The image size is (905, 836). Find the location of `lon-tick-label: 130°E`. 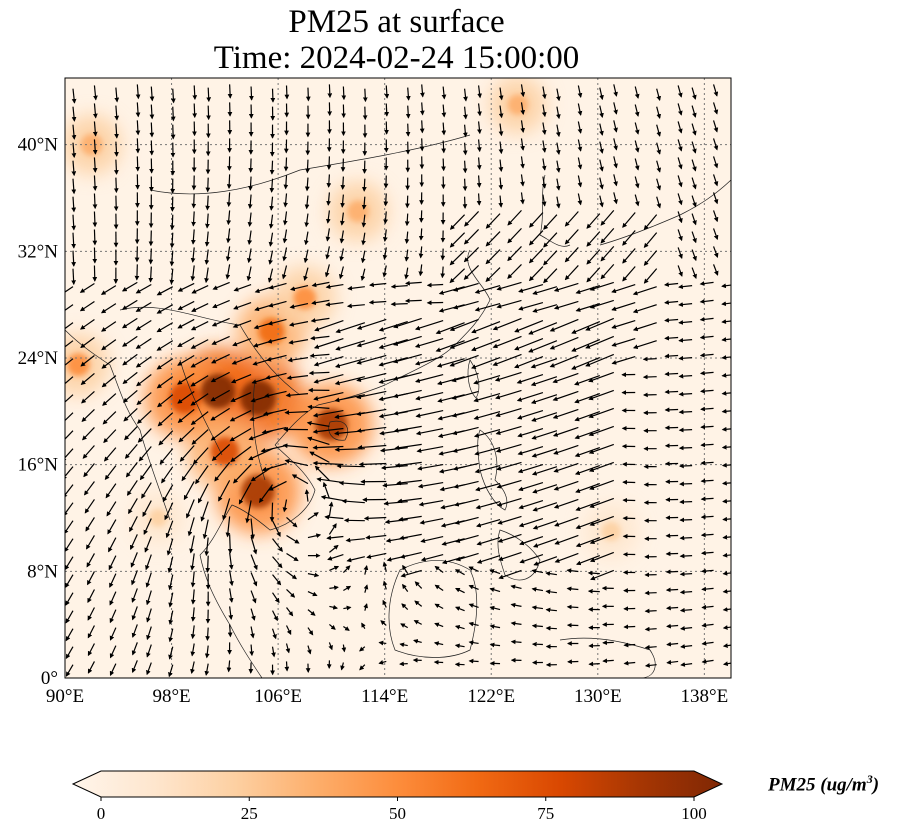

lon-tick-label: 130°E is located at coordinates (598, 696).